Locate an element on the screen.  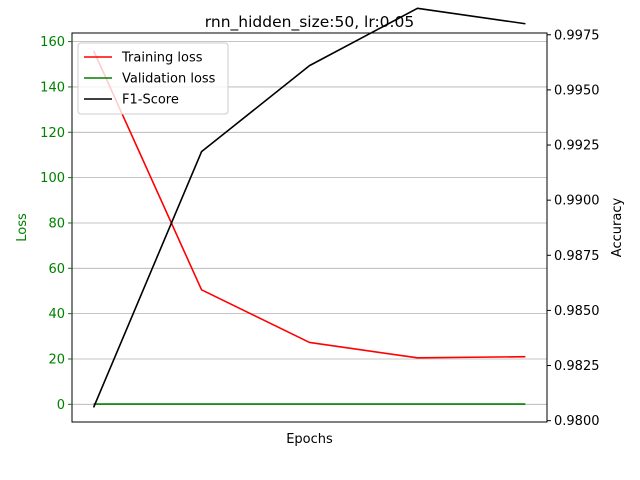
right-tick-label: 0.9850 is located at coordinates (577, 311).